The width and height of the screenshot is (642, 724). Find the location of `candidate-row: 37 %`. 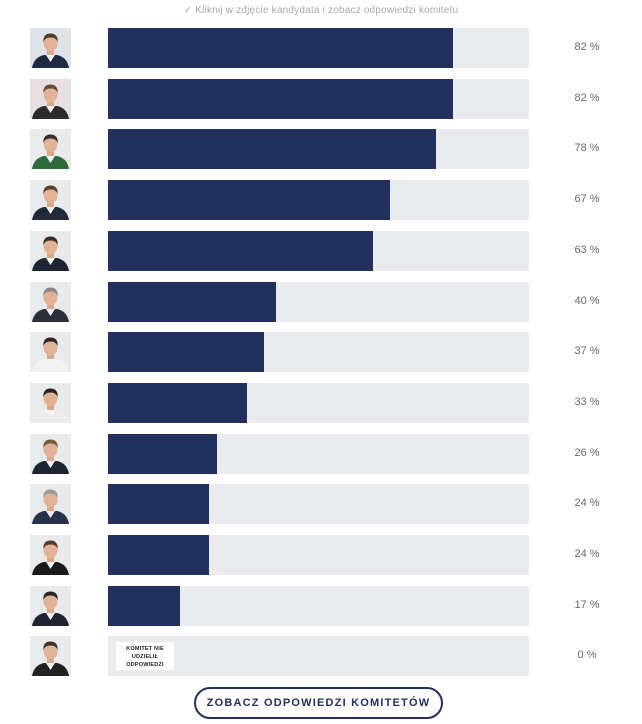

candidate-row: 37 % is located at coordinates (321, 352).